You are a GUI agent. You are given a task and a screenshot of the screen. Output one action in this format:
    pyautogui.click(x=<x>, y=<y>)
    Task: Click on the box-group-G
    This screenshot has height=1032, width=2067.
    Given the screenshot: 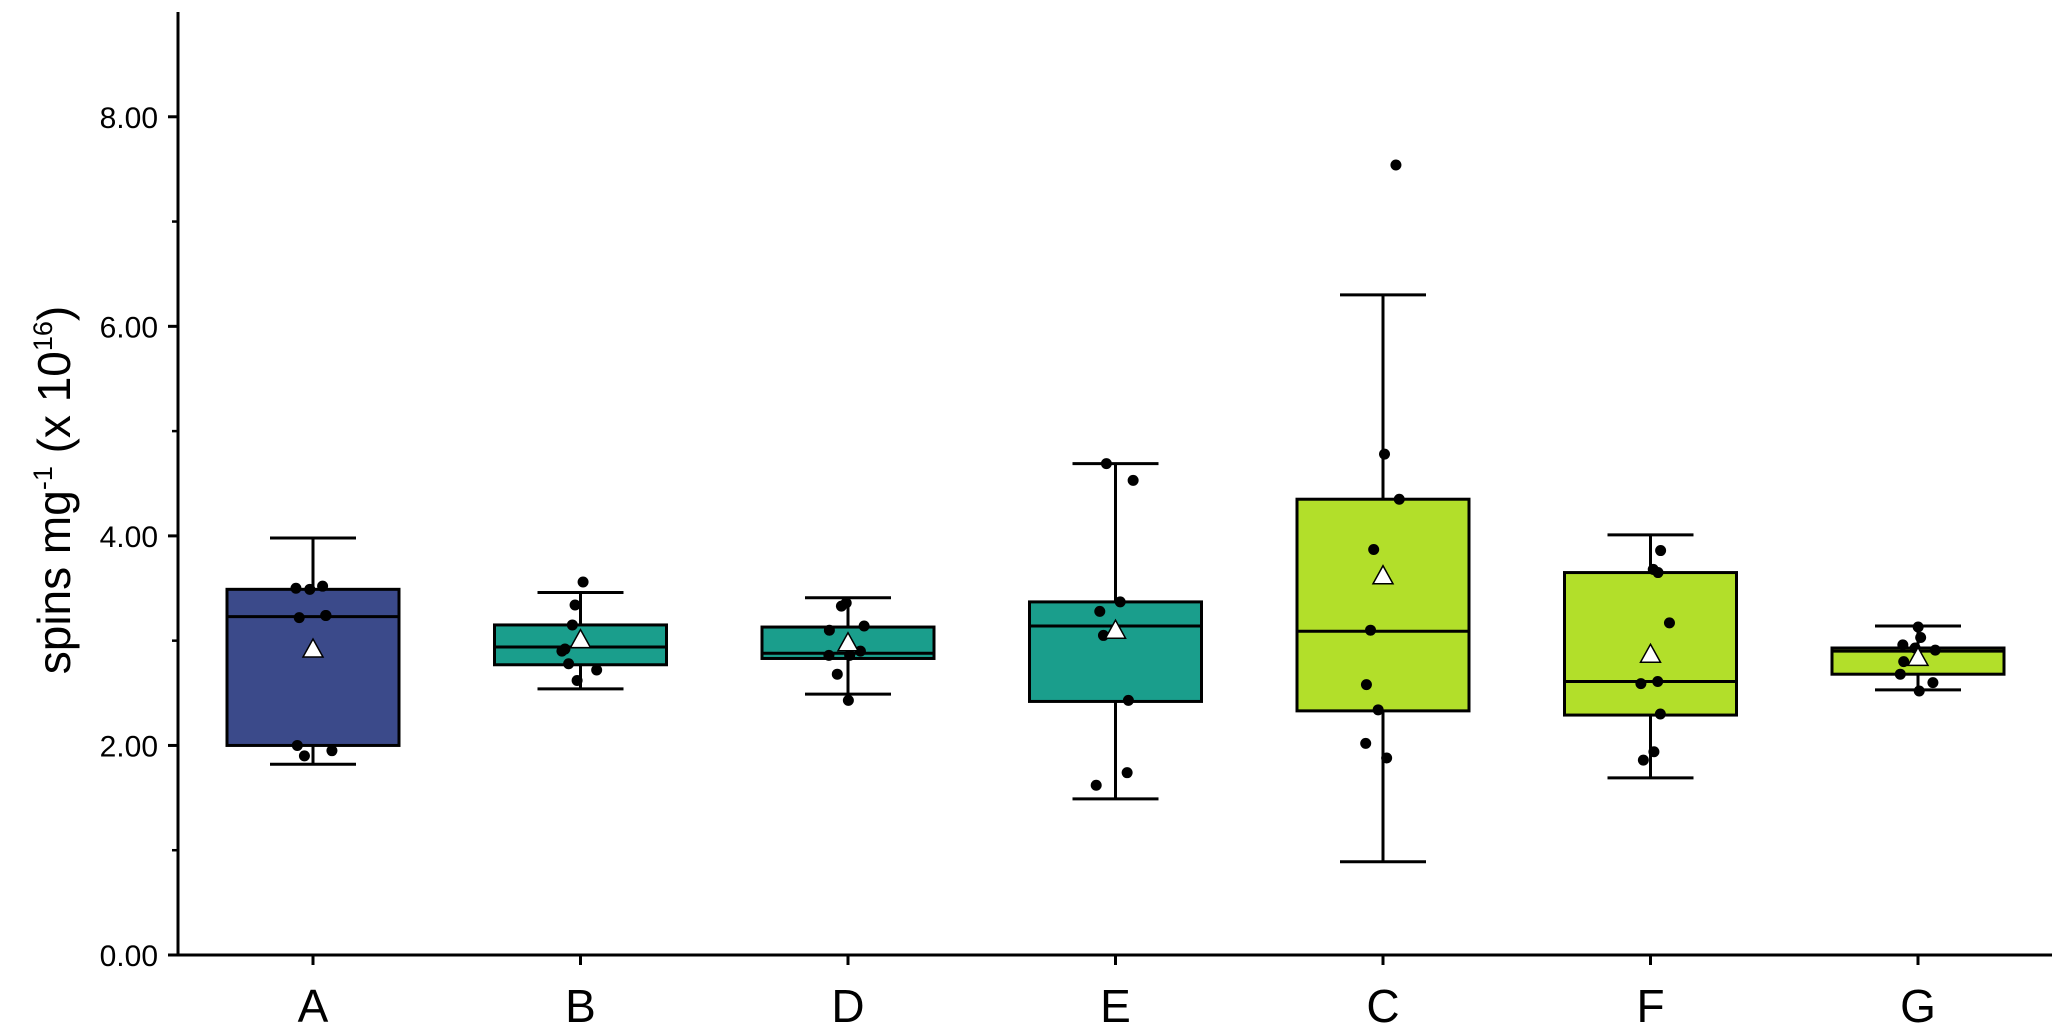 What is the action you would take?
    pyautogui.click(x=1918, y=659)
    